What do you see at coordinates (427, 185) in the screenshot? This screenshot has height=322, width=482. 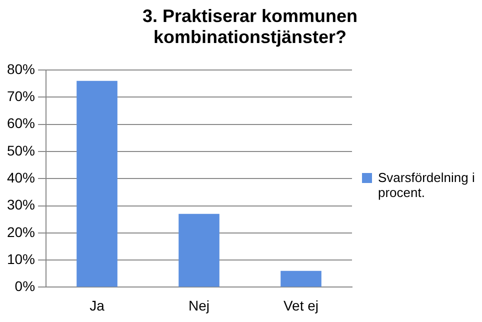 I see `legend-label: Svarsfördelning i procent.` at bounding box center [427, 185].